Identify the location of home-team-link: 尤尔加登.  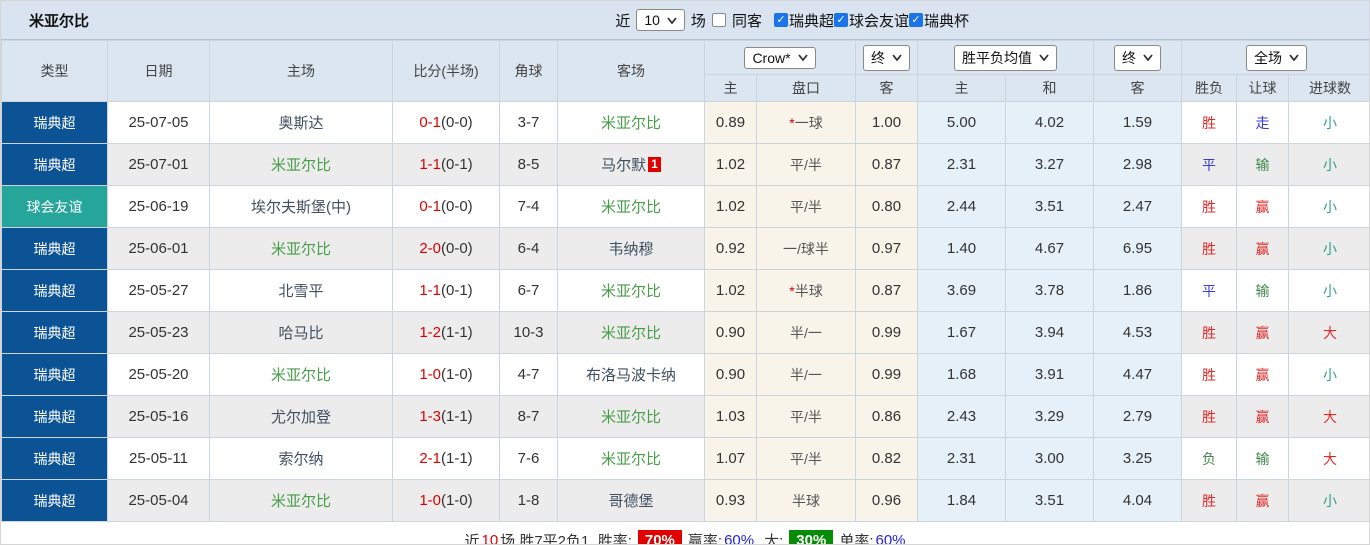
(300, 417).